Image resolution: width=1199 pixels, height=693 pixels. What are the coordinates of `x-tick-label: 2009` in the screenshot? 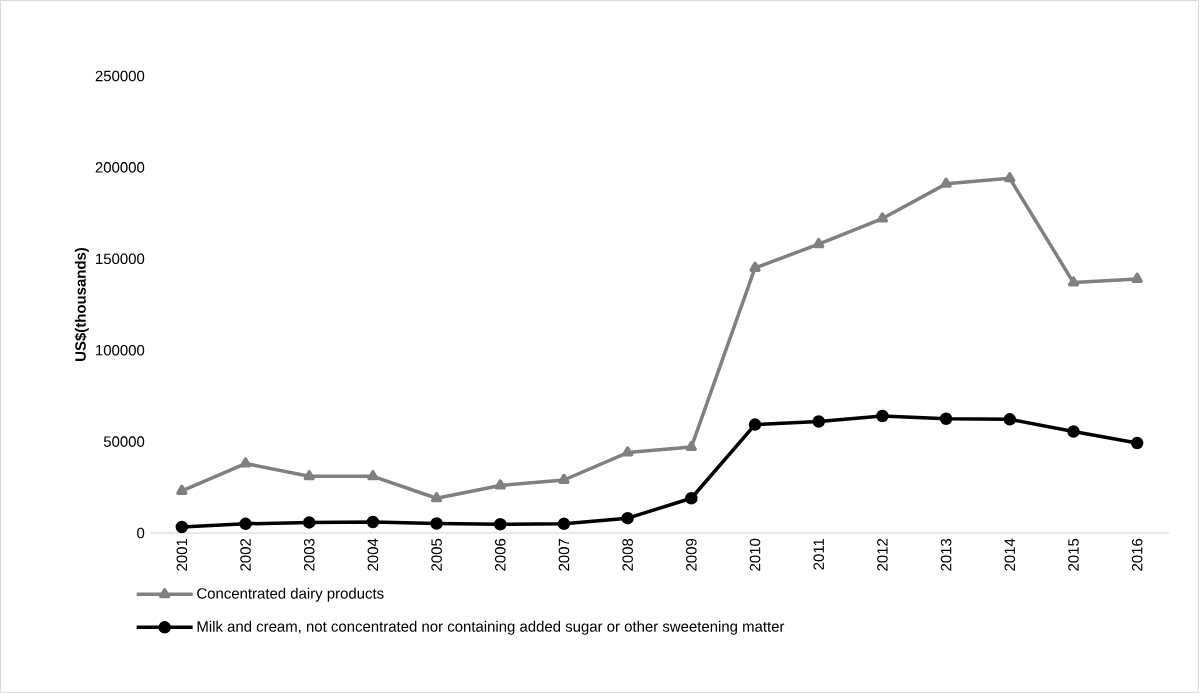 It's located at (691, 554).